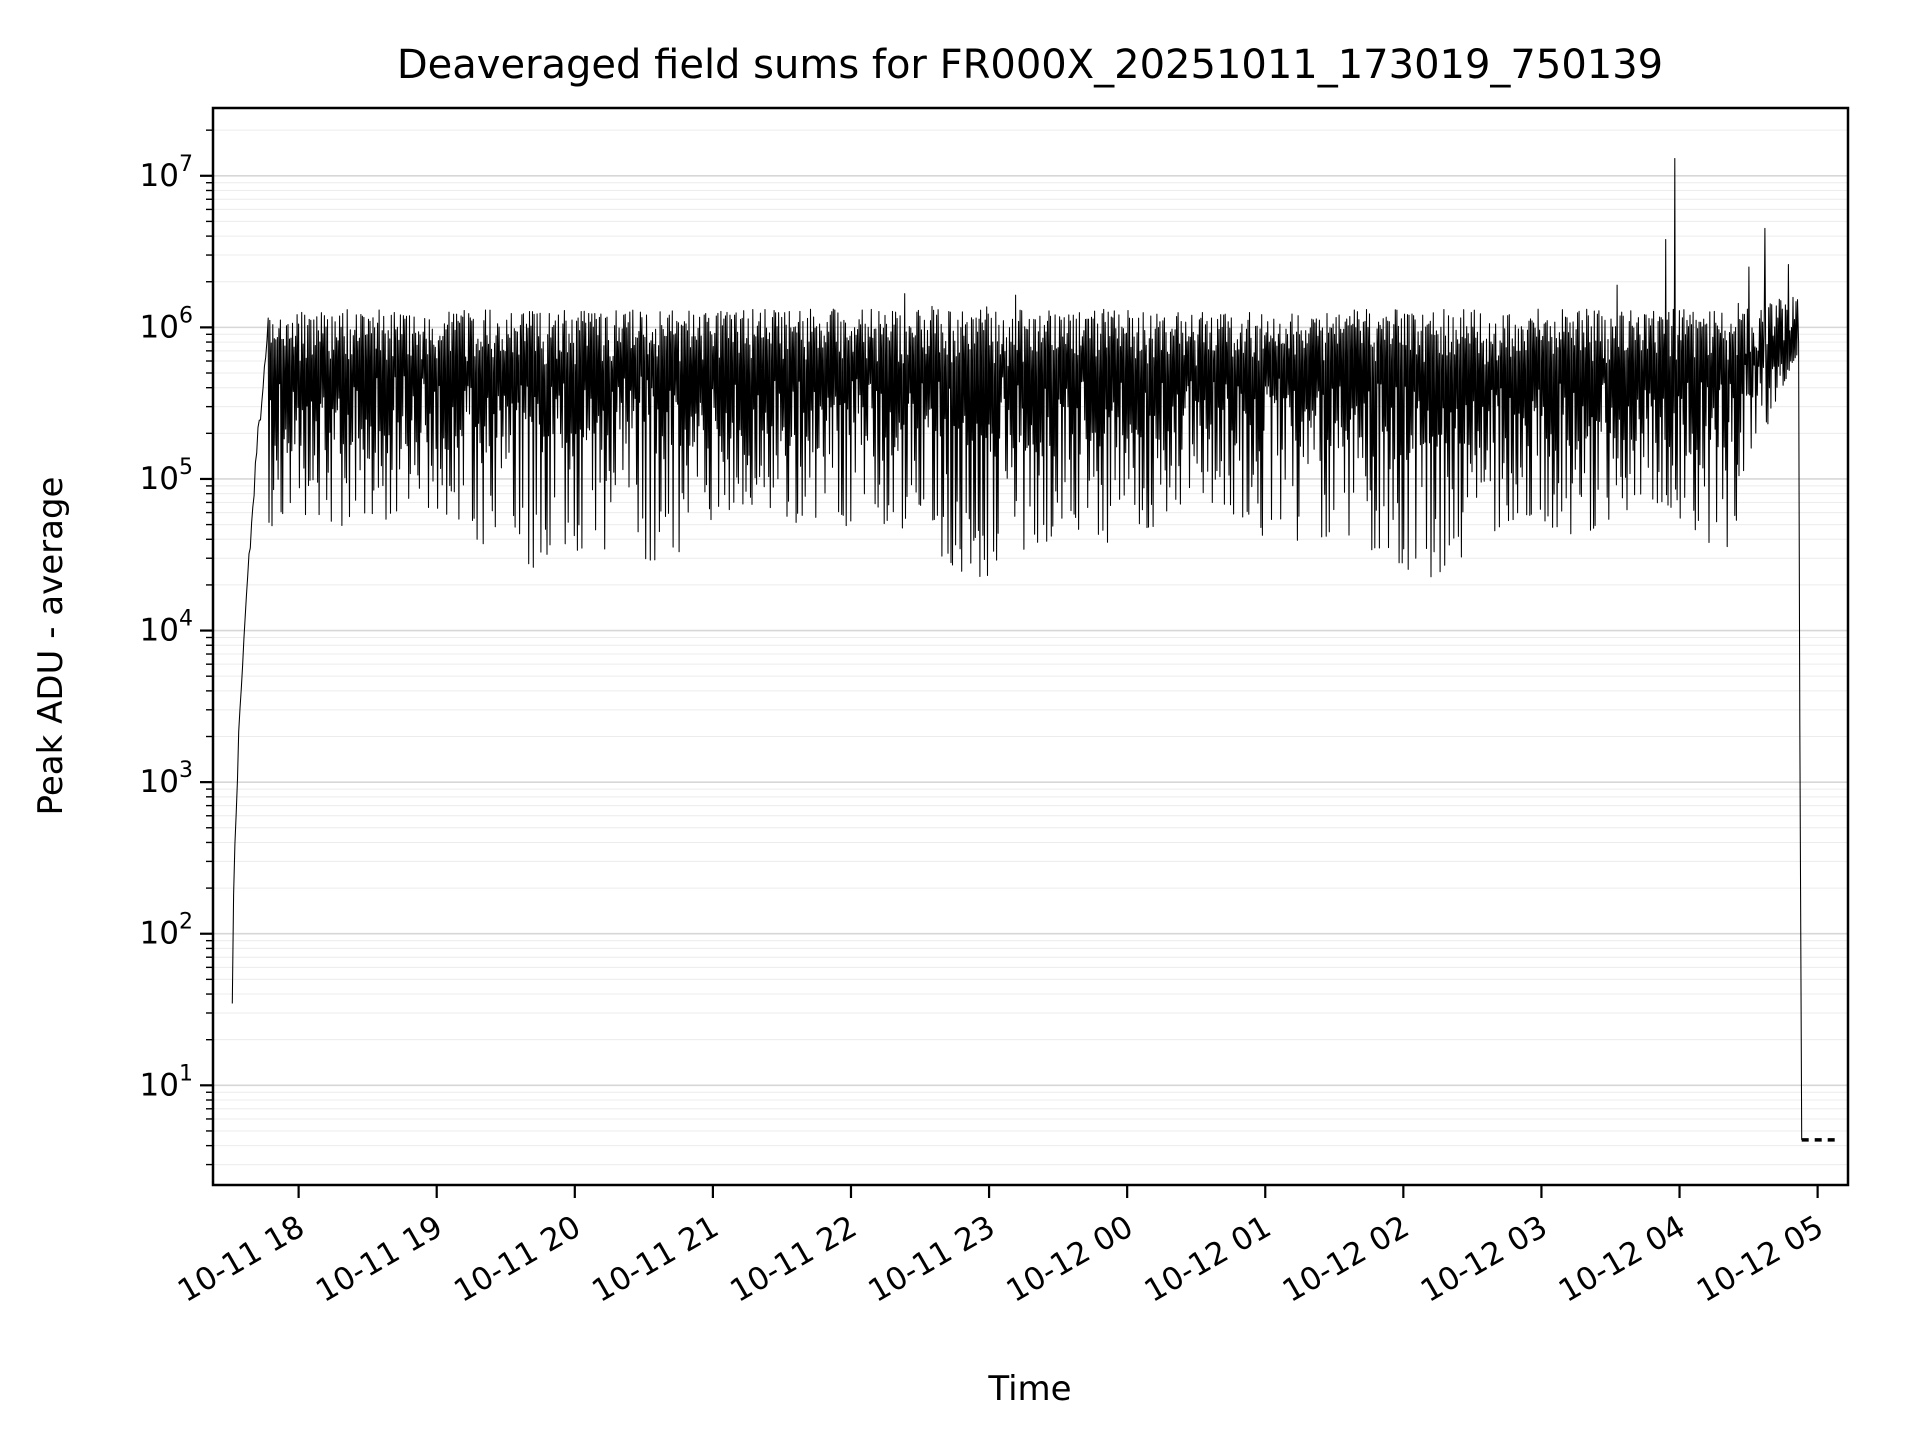  I want to click on y-axis-ticks: 10¹ 10² 10³ 10⁴ 10⁵ 10⁶ 10⁷, so click(176, 647).